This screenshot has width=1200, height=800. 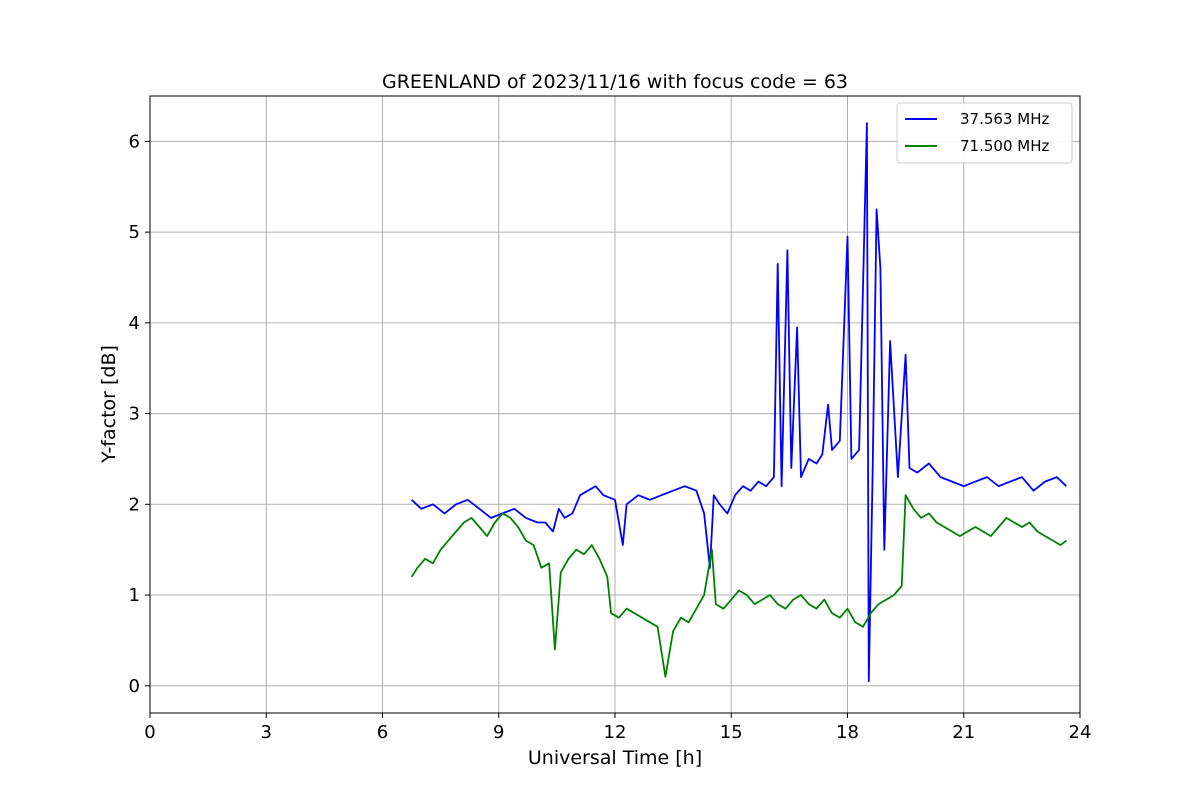 I want to click on x-tick-label: 0, so click(x=149, y=732).